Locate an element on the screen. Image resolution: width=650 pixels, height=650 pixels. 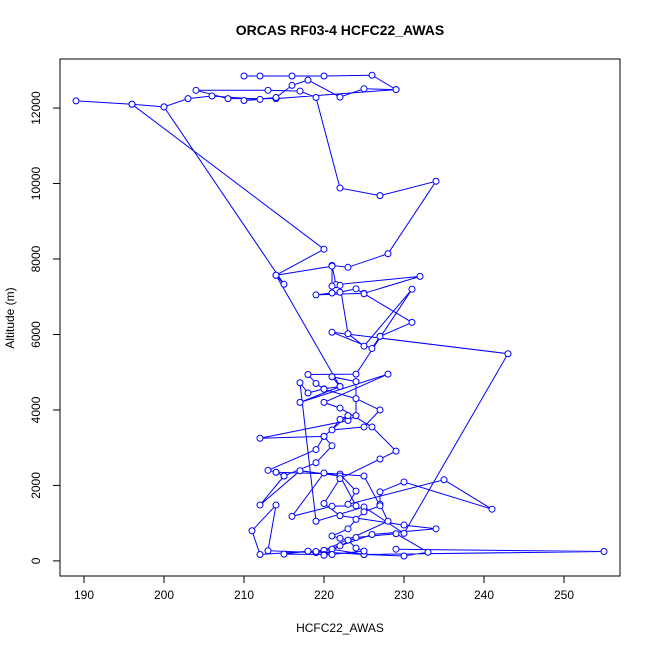
y-tick-label: 0 is located at coordinates (36, 560).